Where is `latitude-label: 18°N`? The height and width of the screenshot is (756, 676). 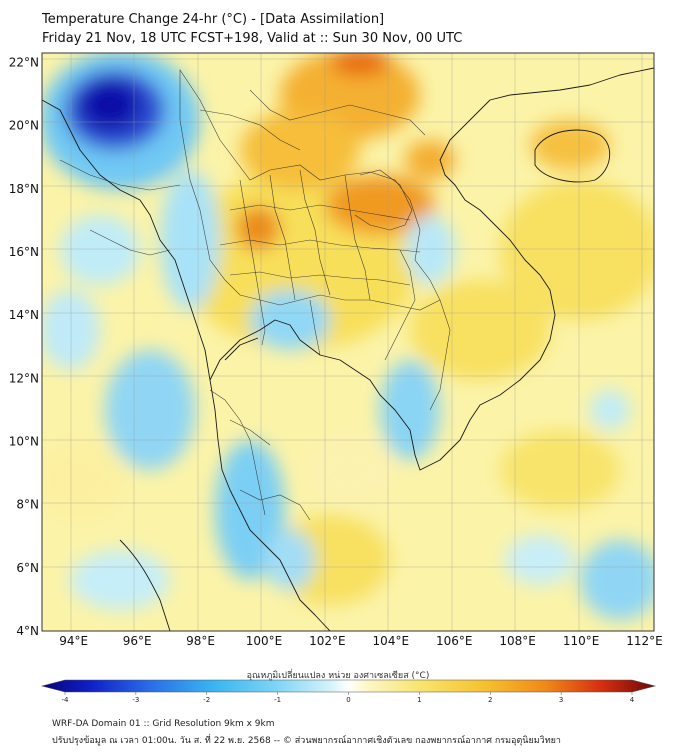 latitude-label: 18°N is located at coordinates (24, 189).